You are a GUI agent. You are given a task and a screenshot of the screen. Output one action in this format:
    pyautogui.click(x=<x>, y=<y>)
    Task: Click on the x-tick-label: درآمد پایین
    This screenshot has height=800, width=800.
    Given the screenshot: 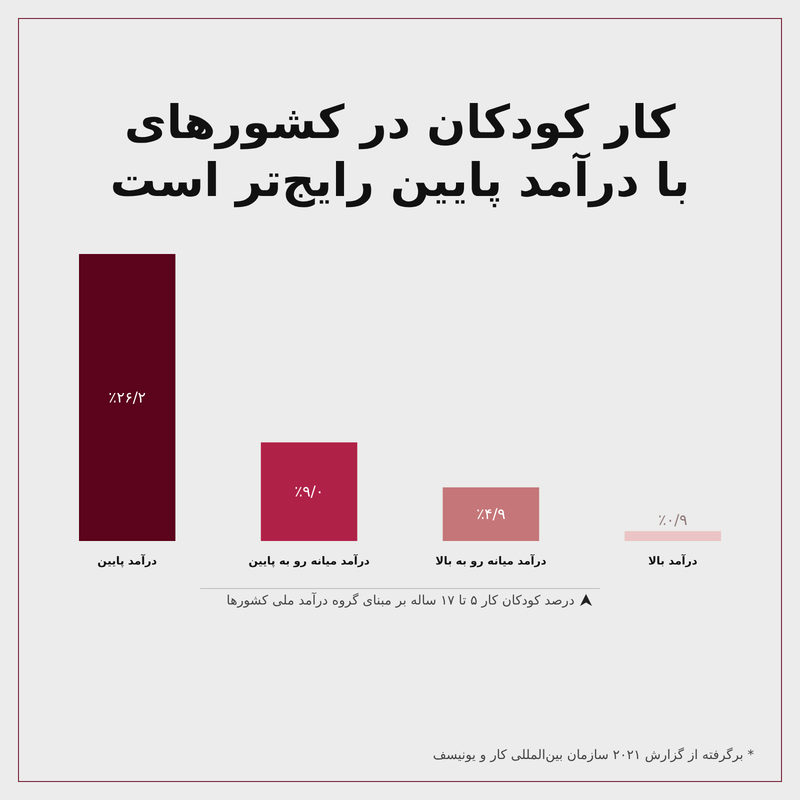 What is the action you would take?
    pyautogui.click(x=127, y=561)
    